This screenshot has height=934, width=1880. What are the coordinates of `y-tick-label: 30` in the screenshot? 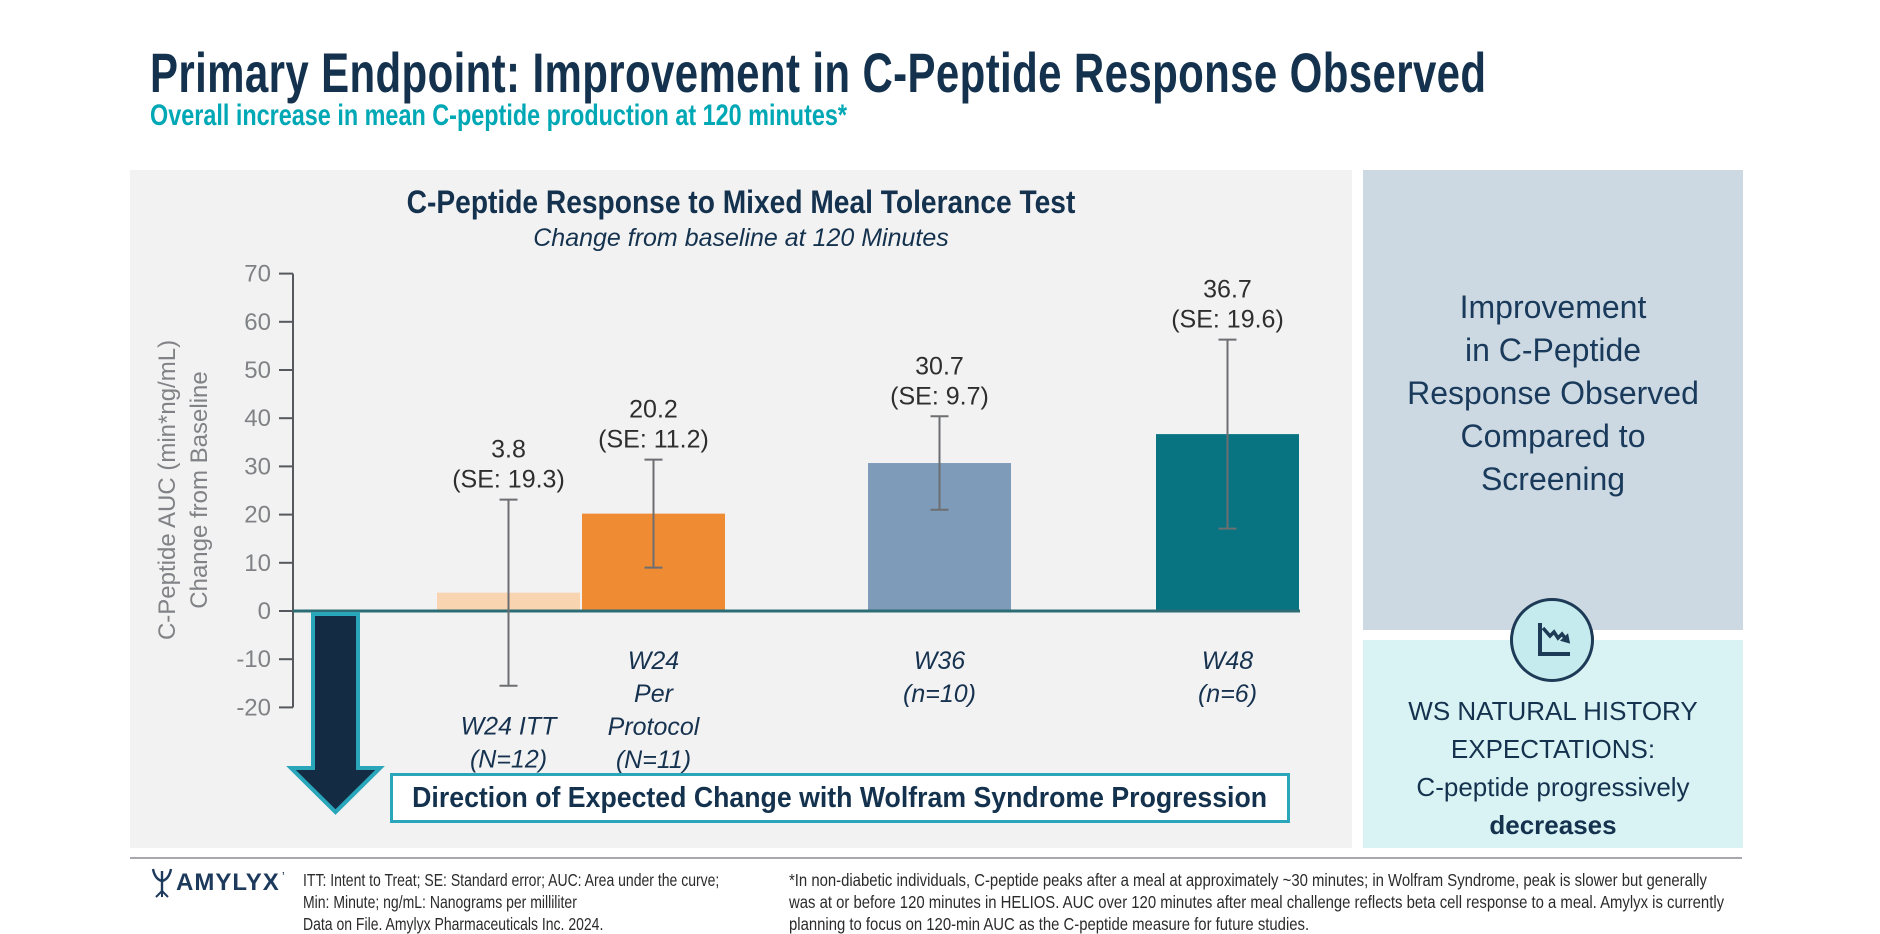 It's located at (257, 466).